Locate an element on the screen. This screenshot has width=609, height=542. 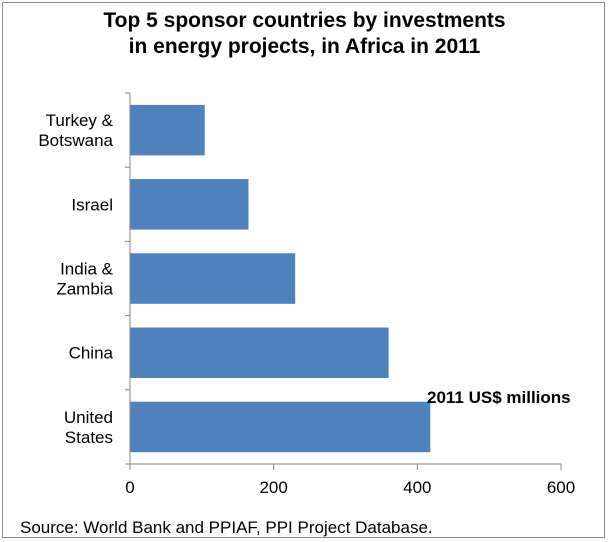
x-tick-label-3: 600 is located at coordinates (561, 487).